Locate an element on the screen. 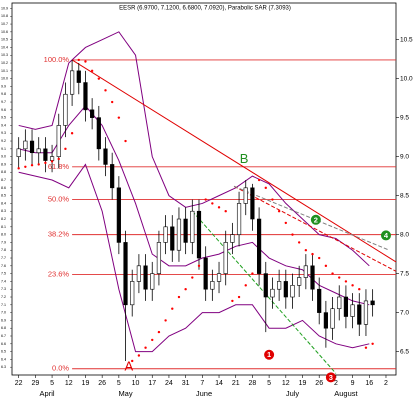 Image resolution: width=420 pixels, height=400 pixels. left-y-tick-label: 10.6 is located at coordinates (4, 32).